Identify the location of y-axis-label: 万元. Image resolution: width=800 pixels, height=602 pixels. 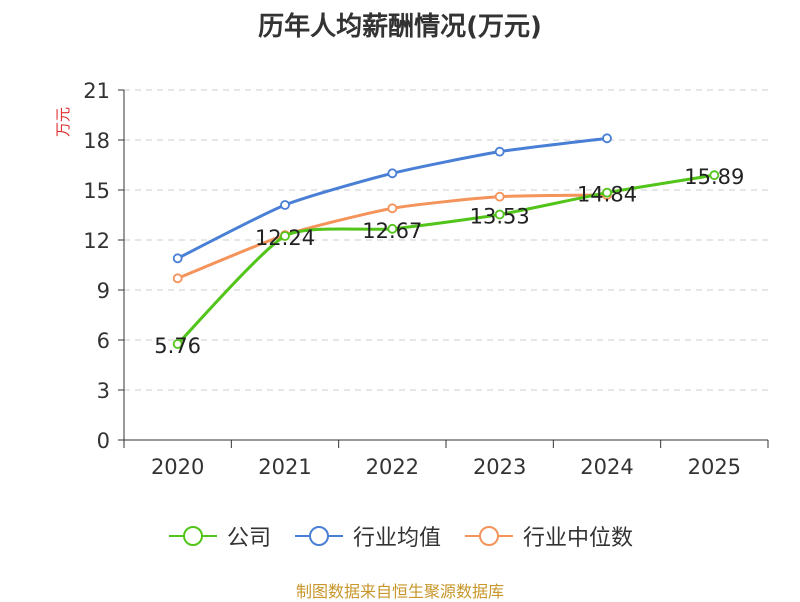
(63, 122).